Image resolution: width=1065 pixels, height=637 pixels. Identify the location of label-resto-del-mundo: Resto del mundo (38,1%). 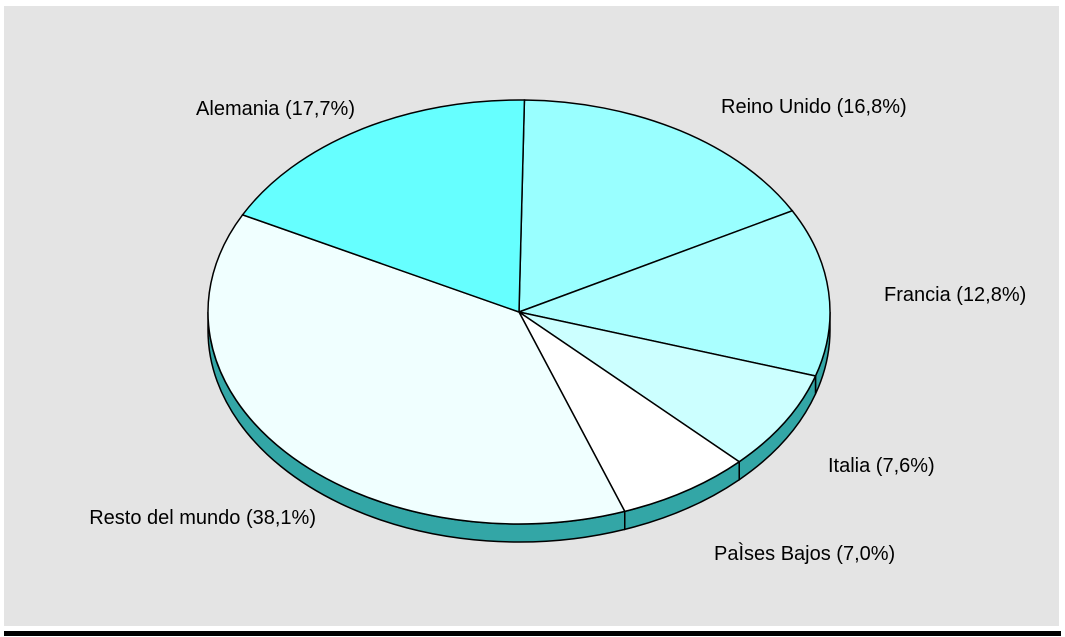
(202, 518).